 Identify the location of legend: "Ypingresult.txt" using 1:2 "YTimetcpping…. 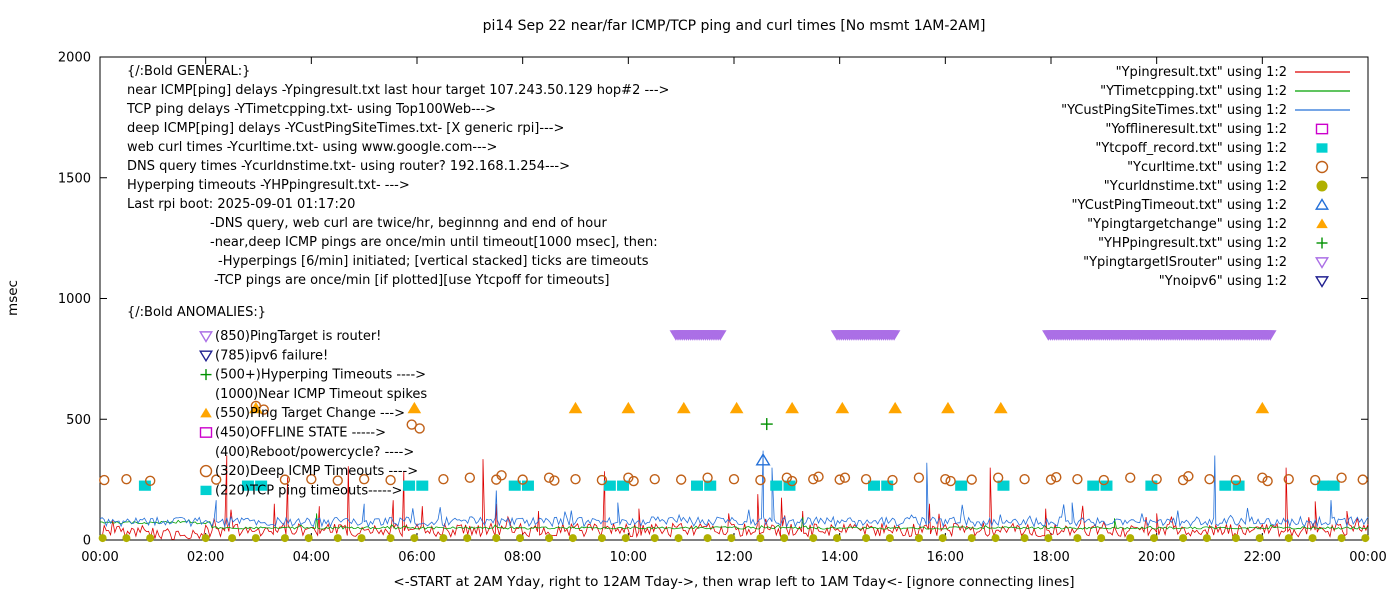
(1205, 177).